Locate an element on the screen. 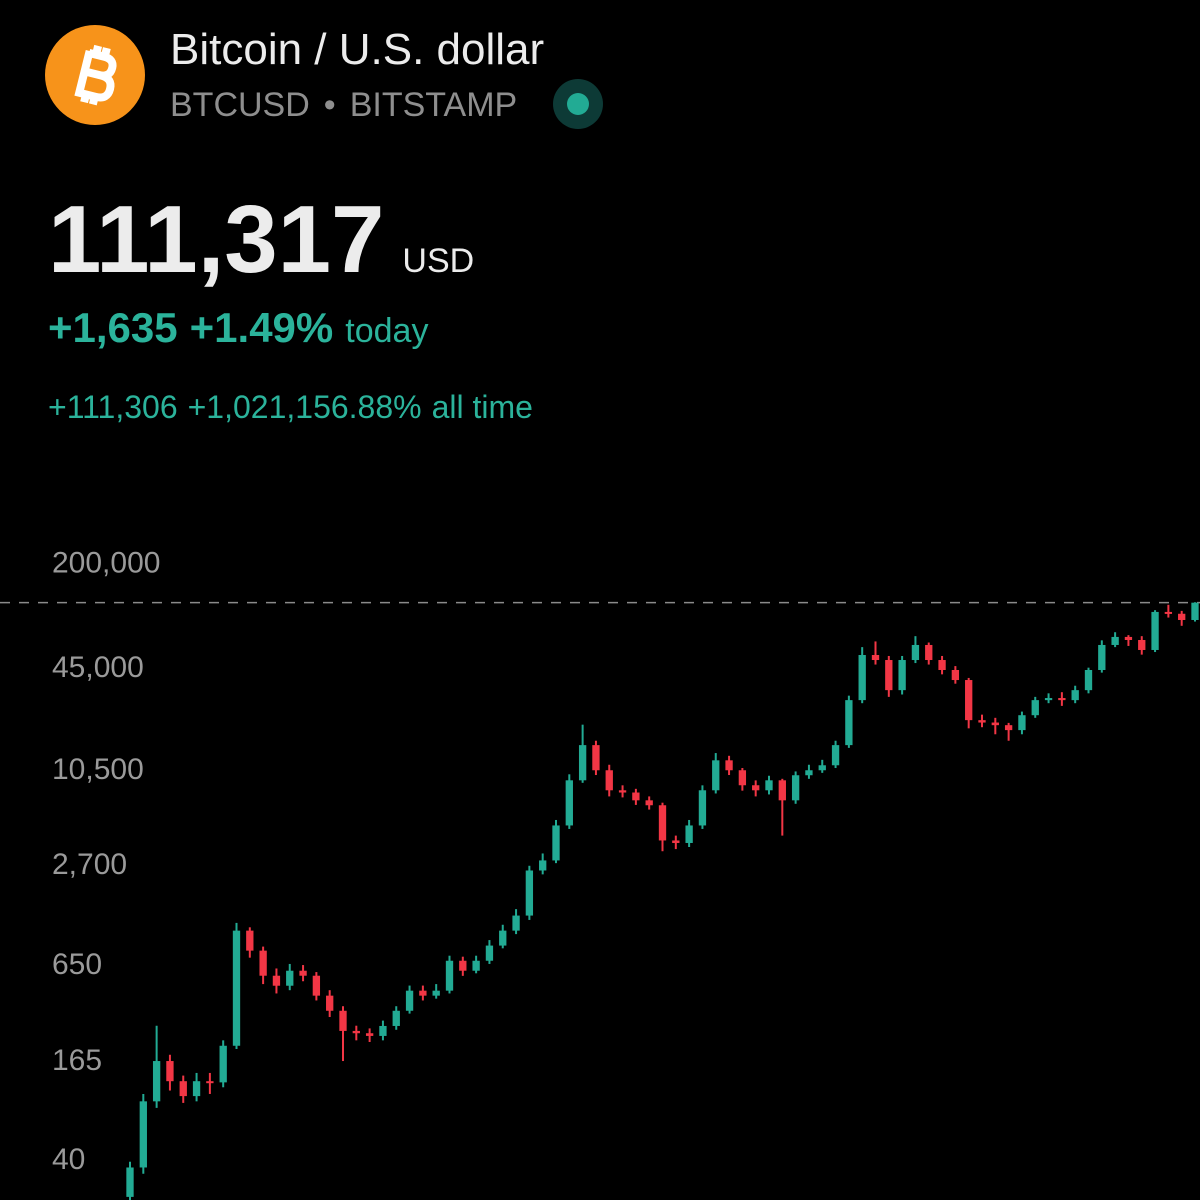 This screenshot has width=1200, height=1200. subtitle: BTCUSD • BITSTAMP is located at coordinates (343, 105).